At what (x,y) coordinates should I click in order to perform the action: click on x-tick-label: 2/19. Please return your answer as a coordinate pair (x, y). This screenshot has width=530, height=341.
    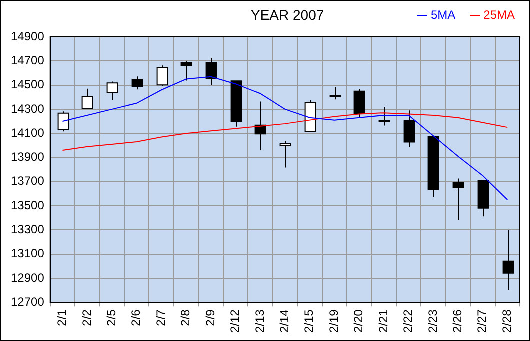
    Looking at the image, I should click on (333, 321).